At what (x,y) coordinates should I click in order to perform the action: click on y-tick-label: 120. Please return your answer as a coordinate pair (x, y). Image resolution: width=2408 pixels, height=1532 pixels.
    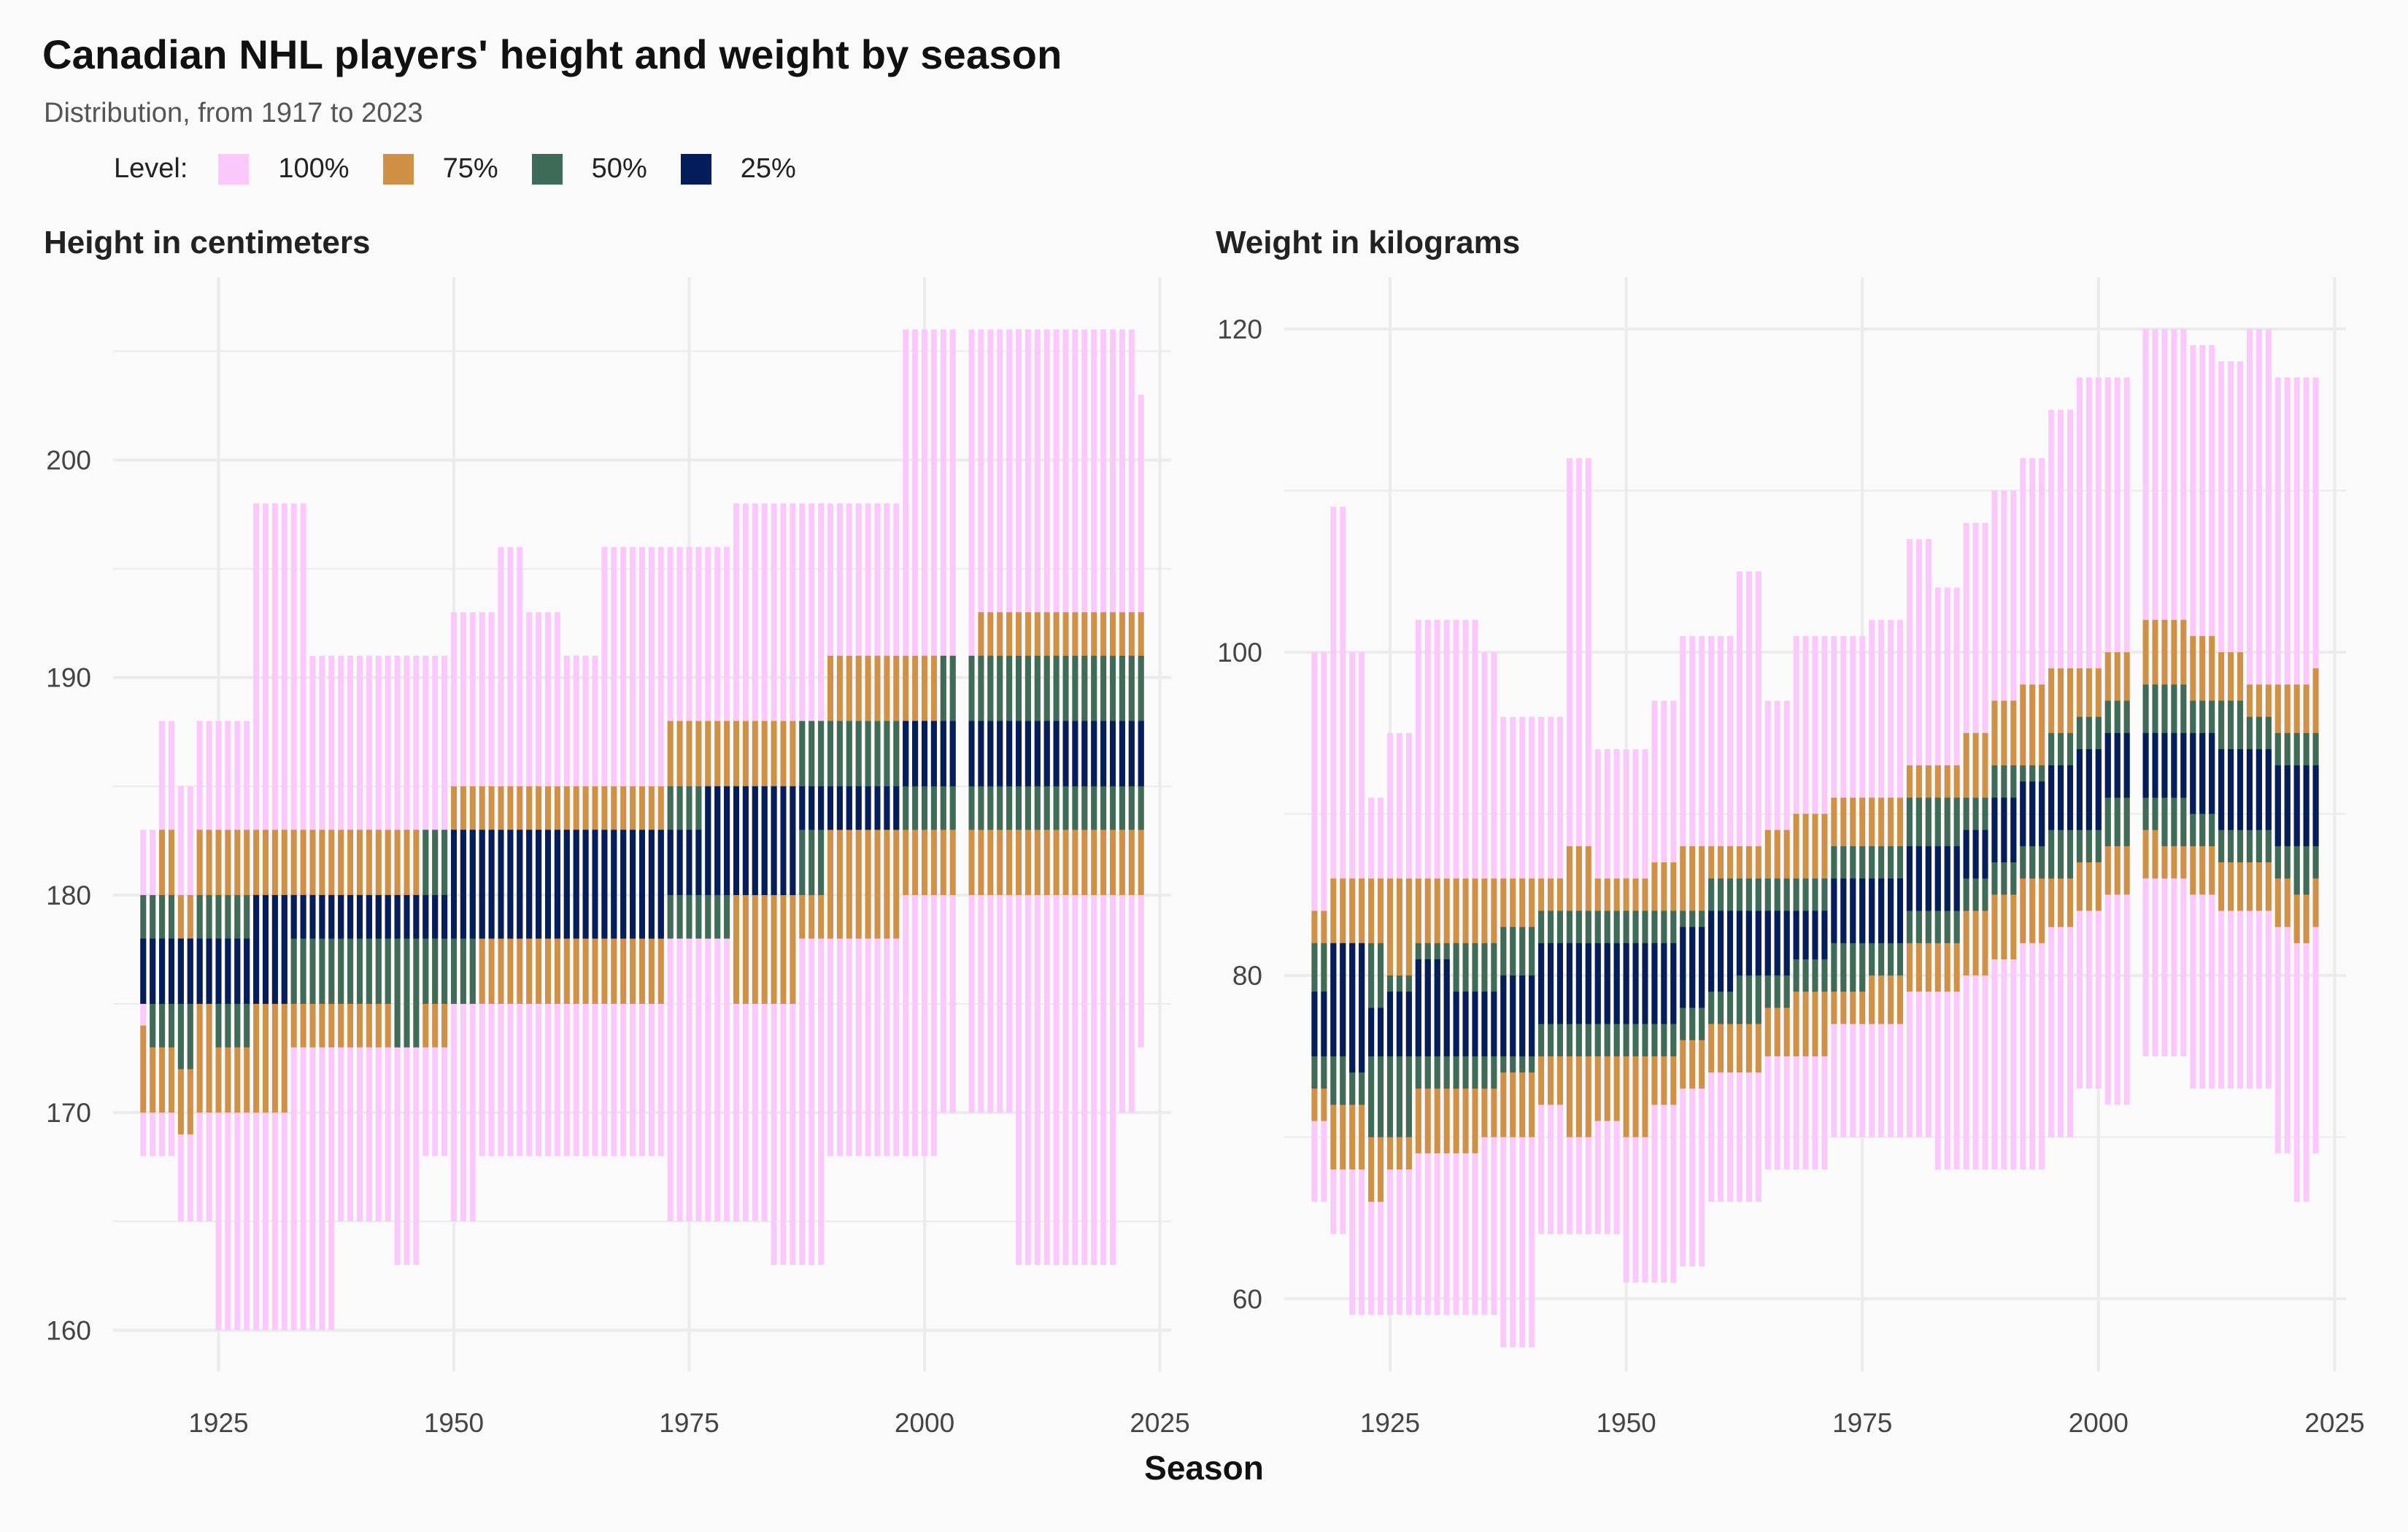
    Looking at the image, I should click on (1239, 329).